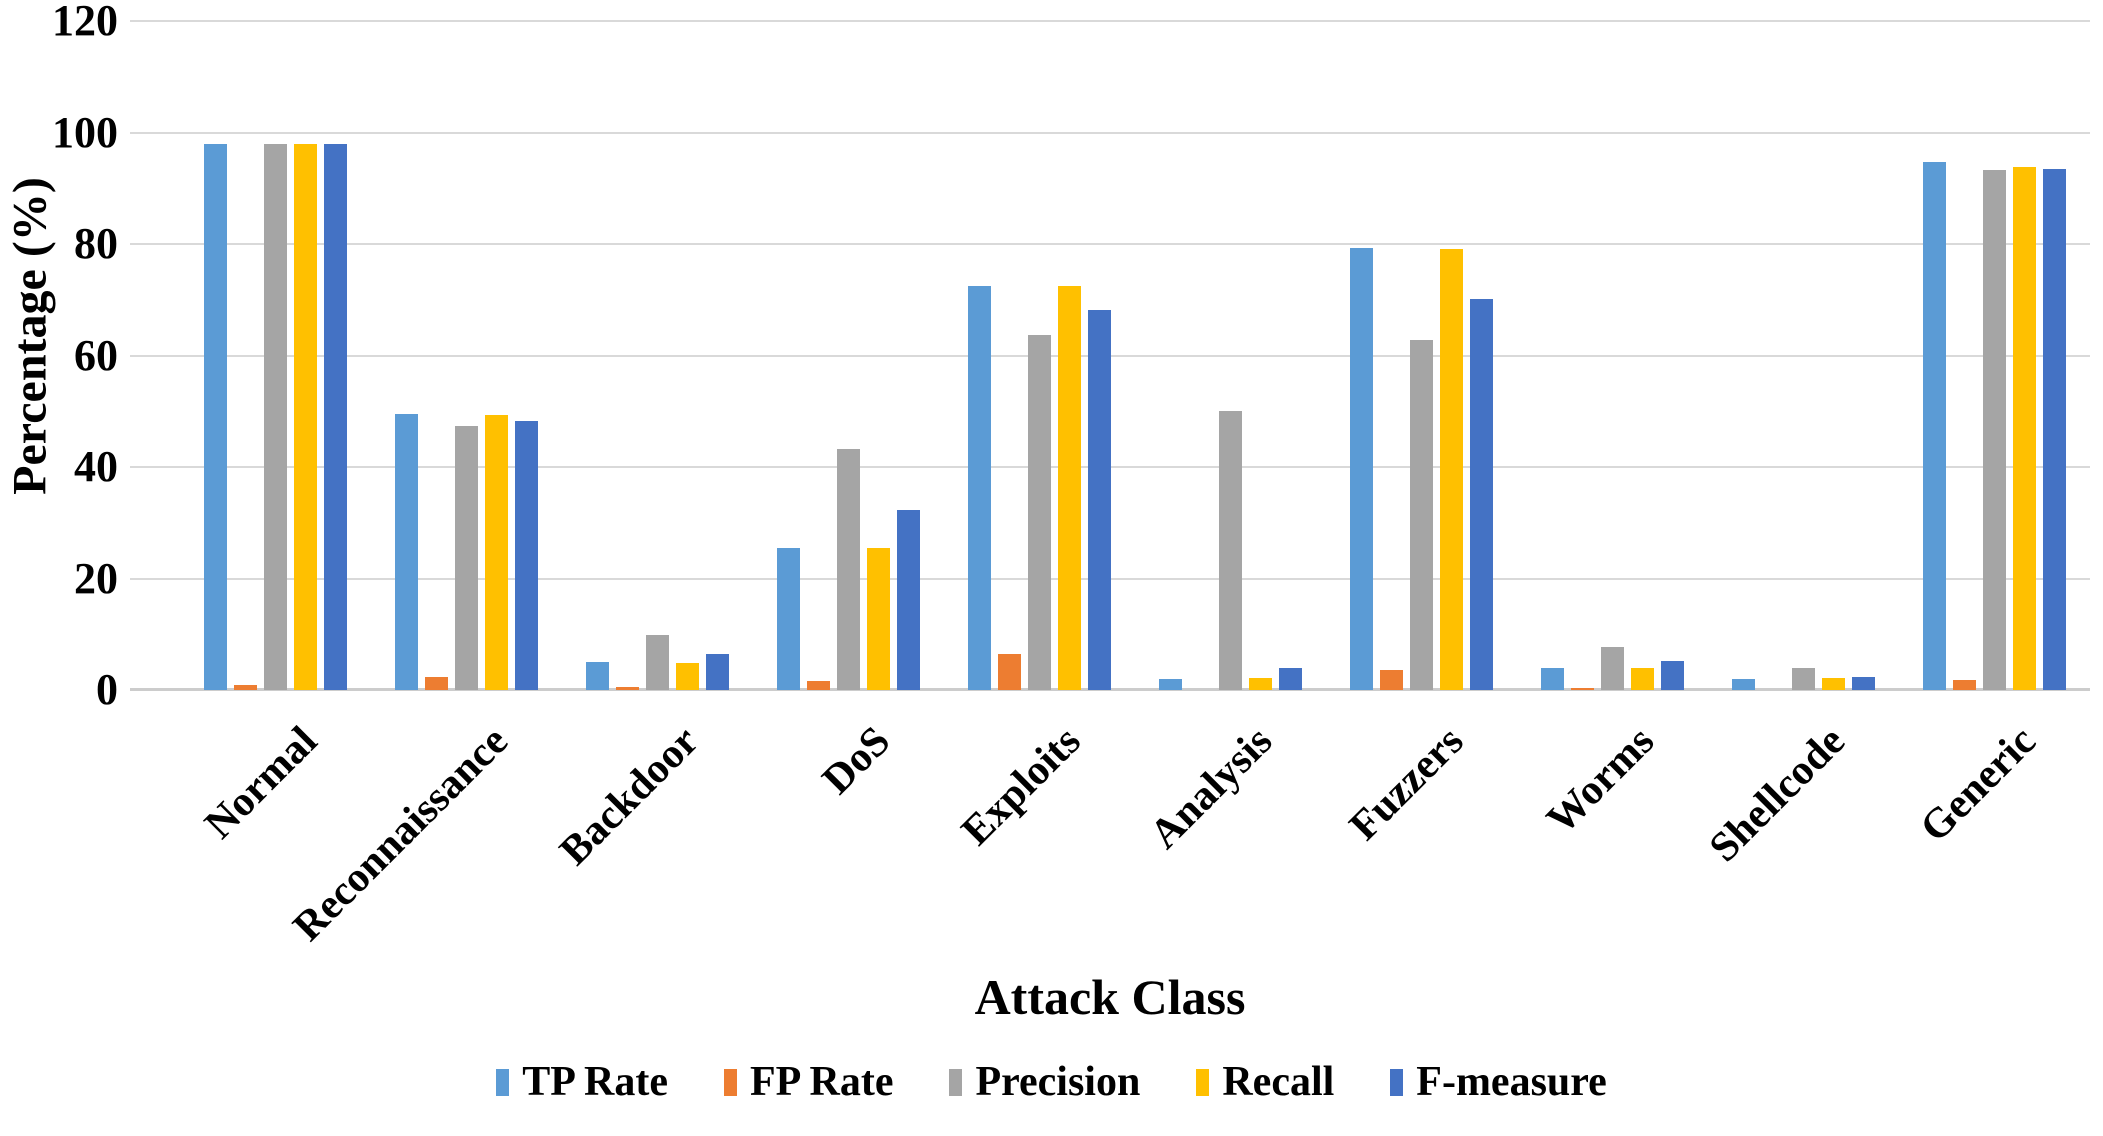 This screenshot has height=1136, width=2103. What do you see at coordinates (335, 417) in the screenshot?
I see `bar-f-measure-normal` at bounding box center [335, 417].